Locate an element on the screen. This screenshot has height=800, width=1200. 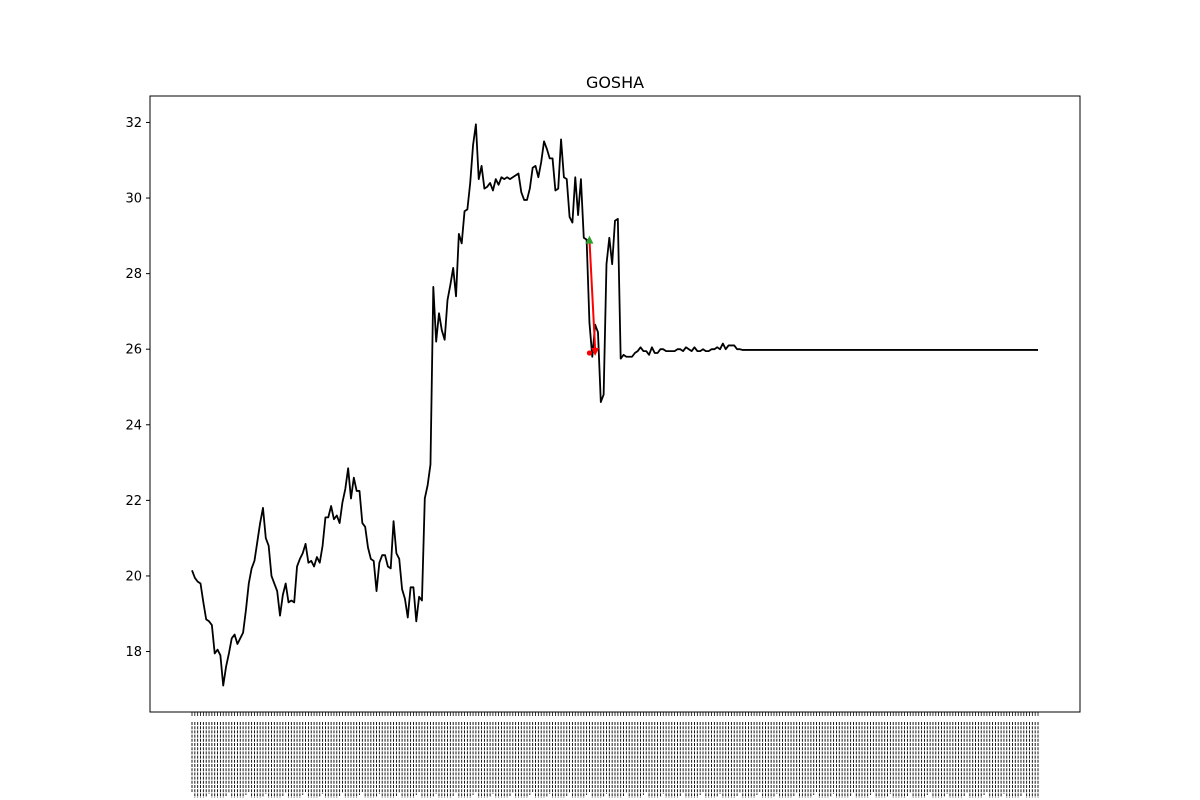
y-tick-label-18: 18 is located at coordinates (133, 652).